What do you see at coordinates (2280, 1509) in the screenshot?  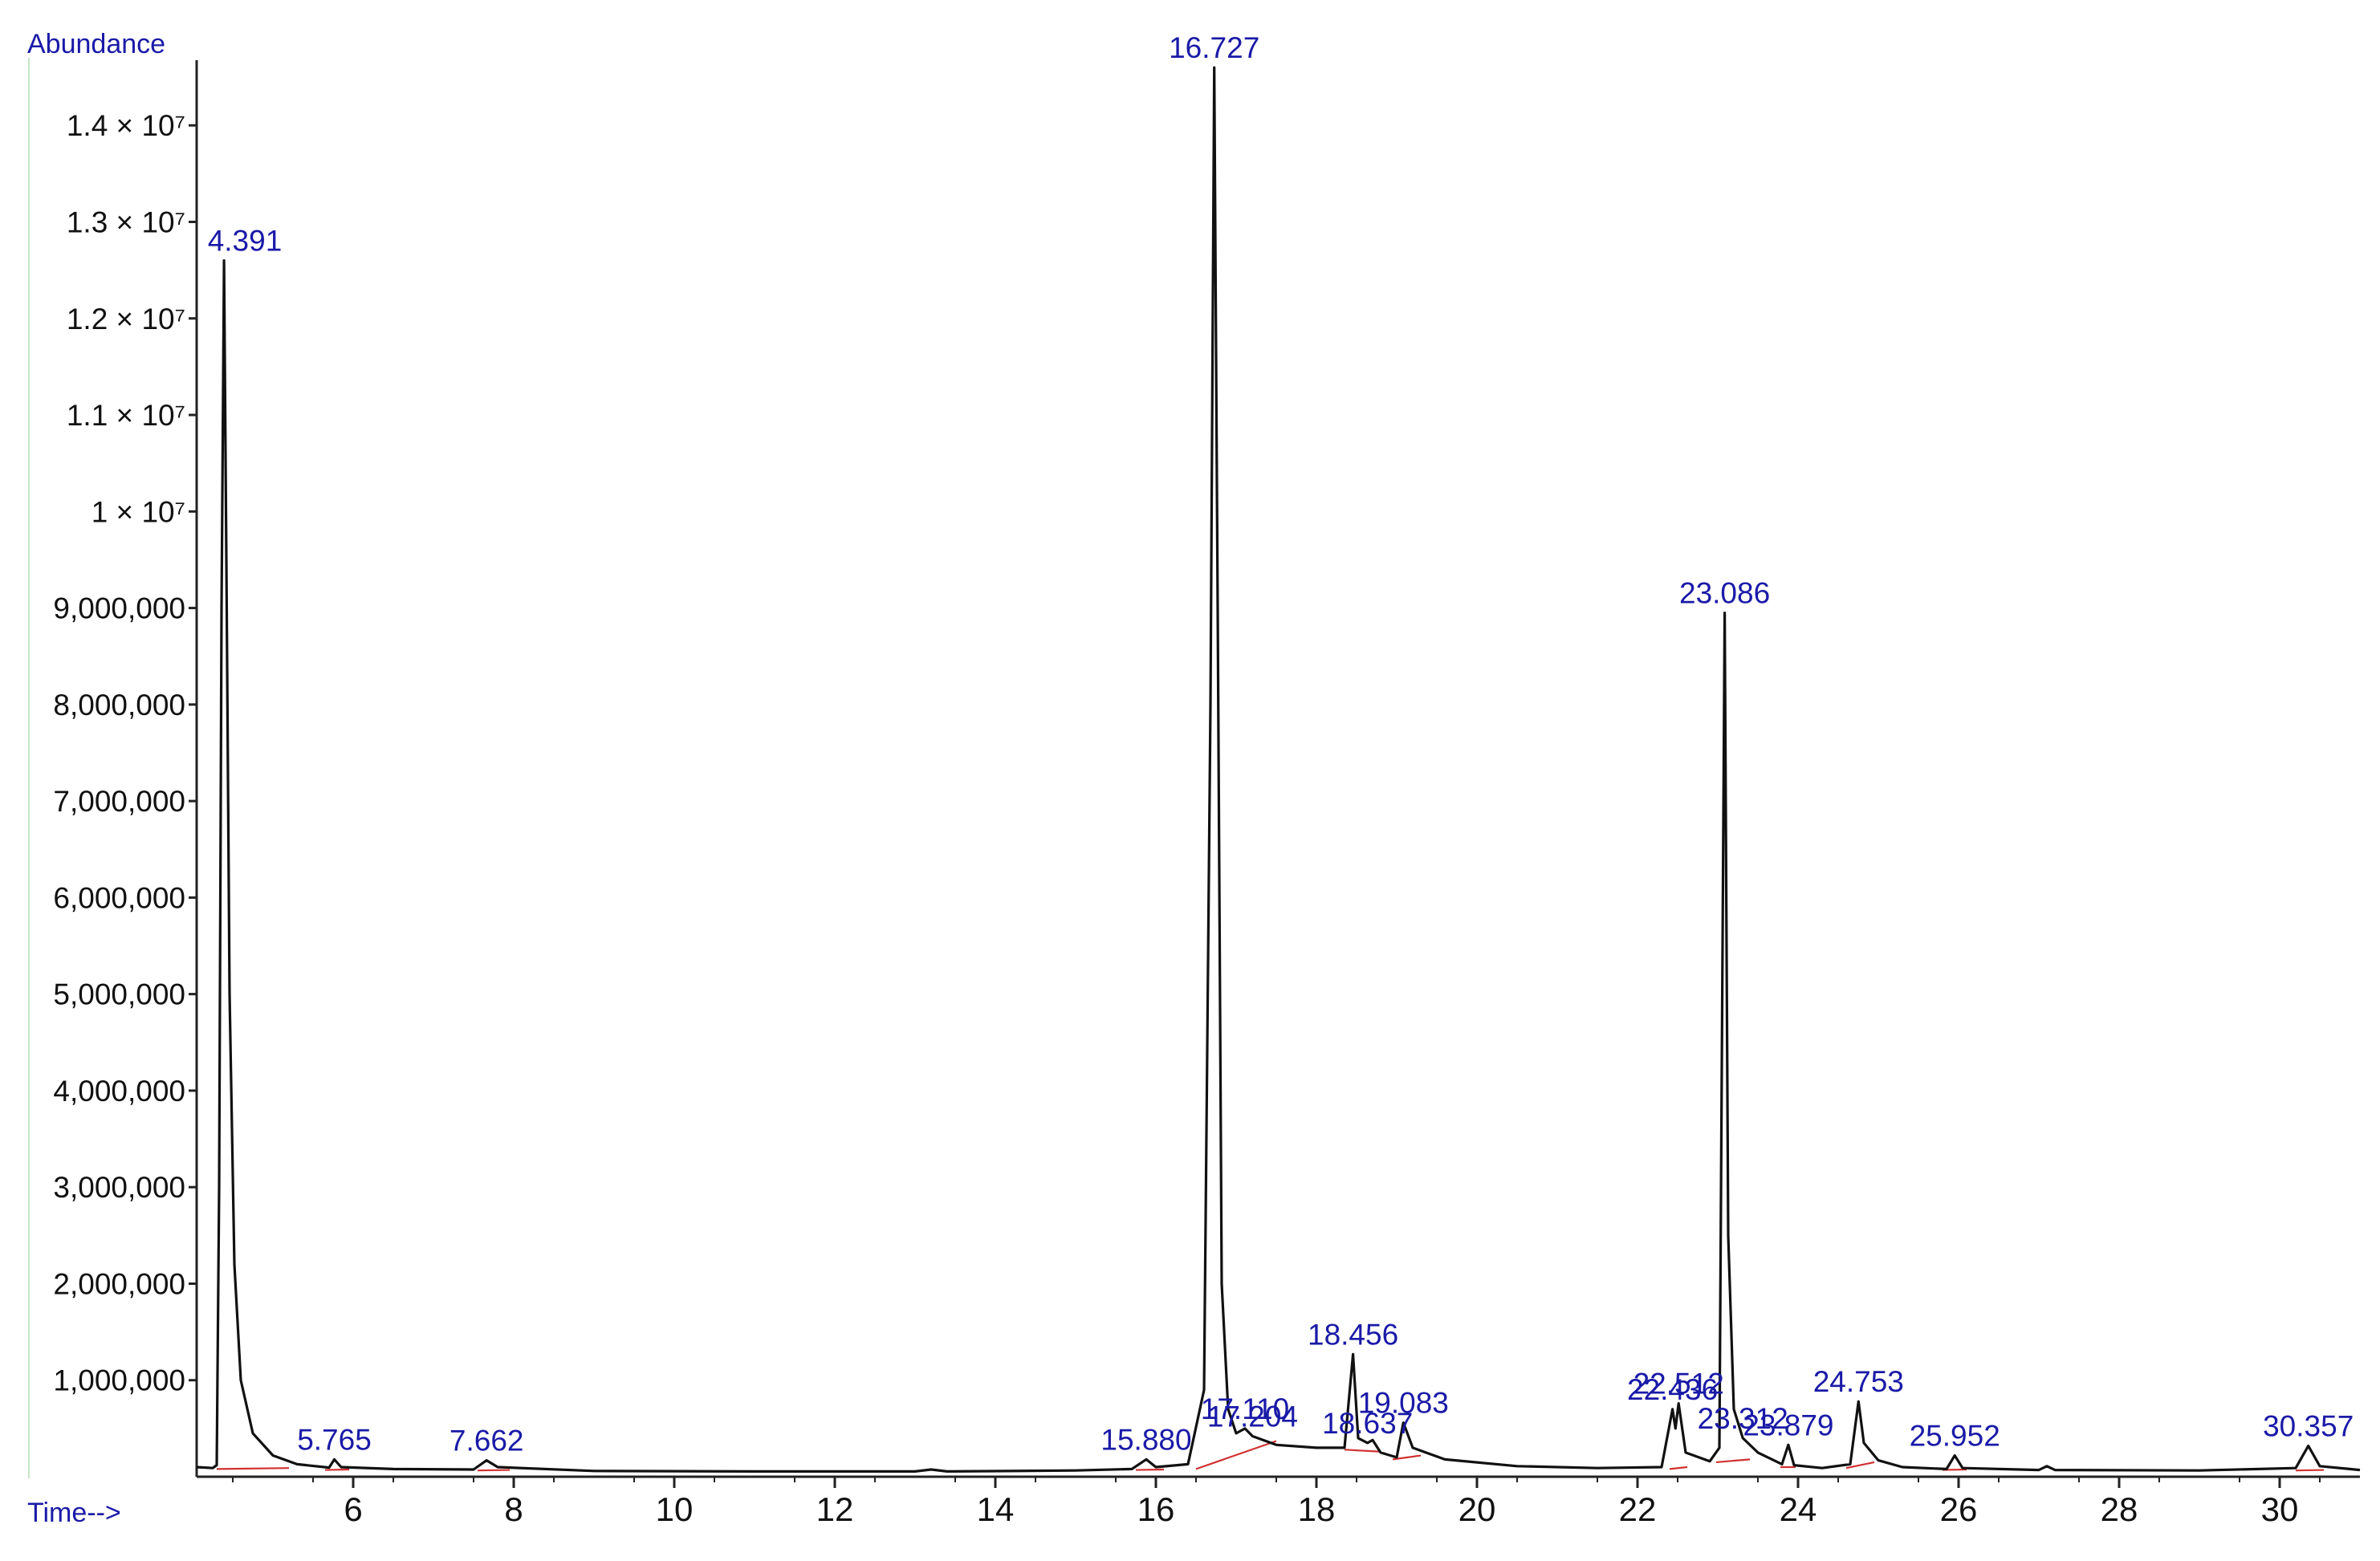 I see `x-tick-label: 30` at bounding box center [2280, 1509].